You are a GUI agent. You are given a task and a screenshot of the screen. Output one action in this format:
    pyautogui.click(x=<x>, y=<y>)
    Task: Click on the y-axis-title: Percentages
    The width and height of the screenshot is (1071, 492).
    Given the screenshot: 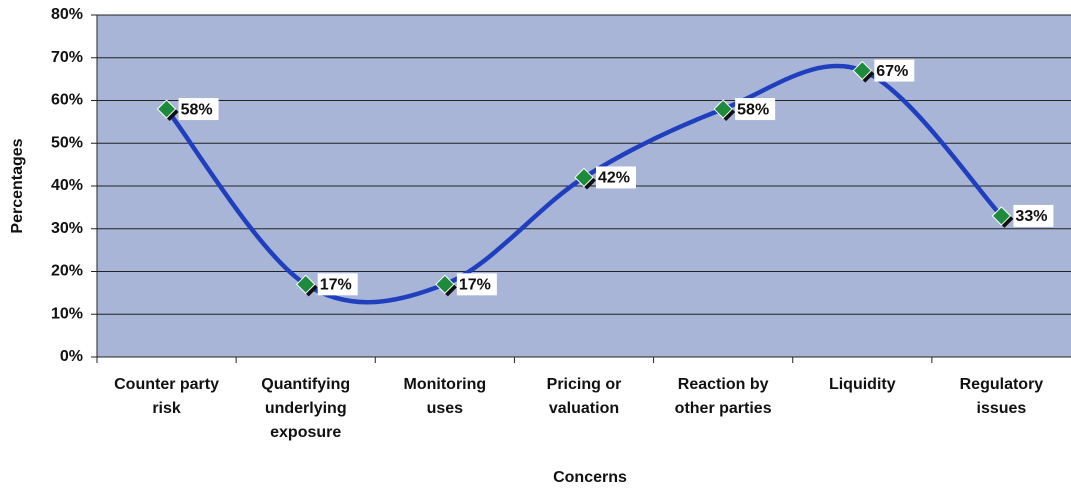 What is the action you would take?
    pyautogui.click(x=17, y=185)
    